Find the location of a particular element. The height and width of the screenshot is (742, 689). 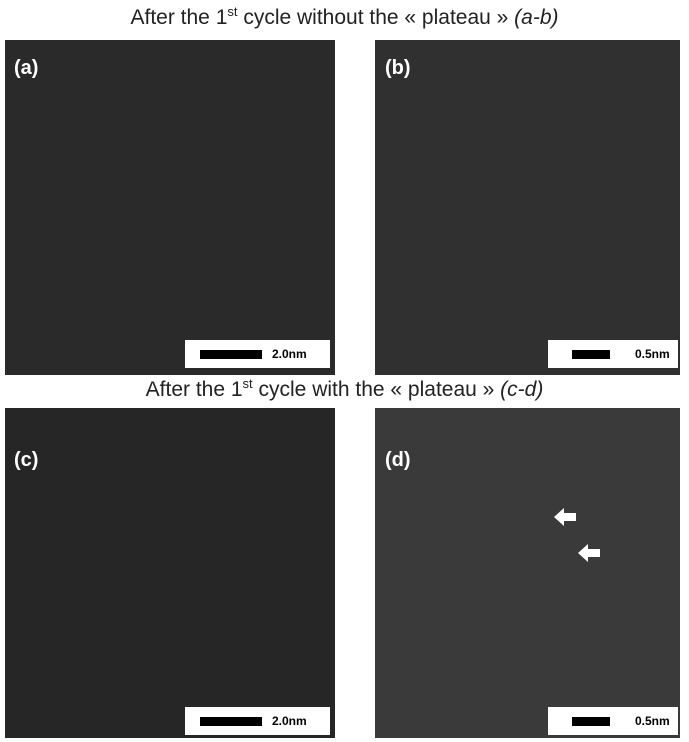

title-italic: (a-b) is located at coordinates (536, 17).